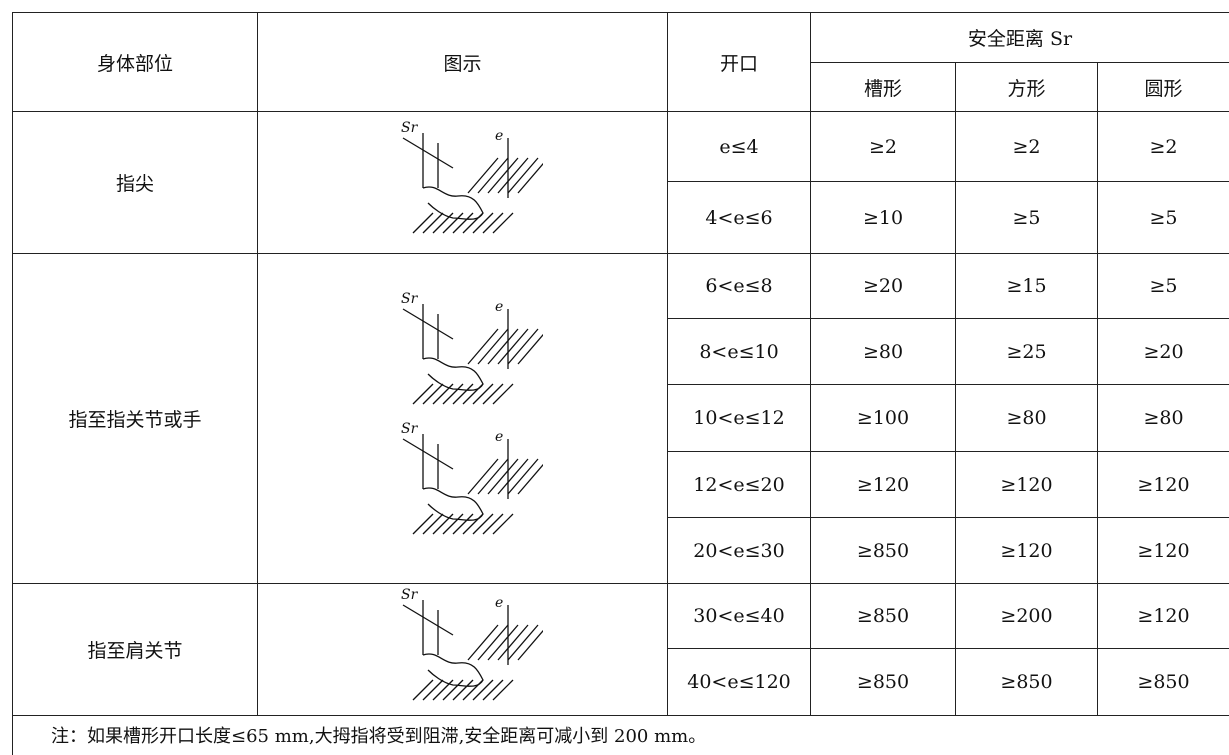  I want to click on header-row: 身体部位 图示 开口 安全距离 Sr, so click(621, 38).